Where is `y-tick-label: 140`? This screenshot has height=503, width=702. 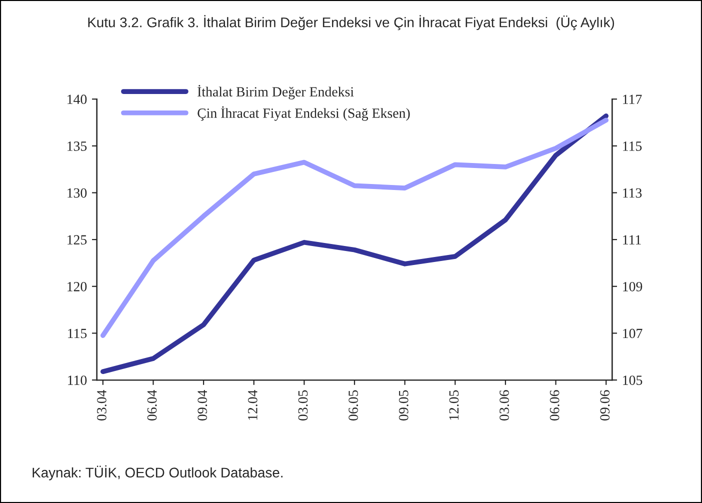 y-tick-label: 140 is located at coordinates (77, 99).